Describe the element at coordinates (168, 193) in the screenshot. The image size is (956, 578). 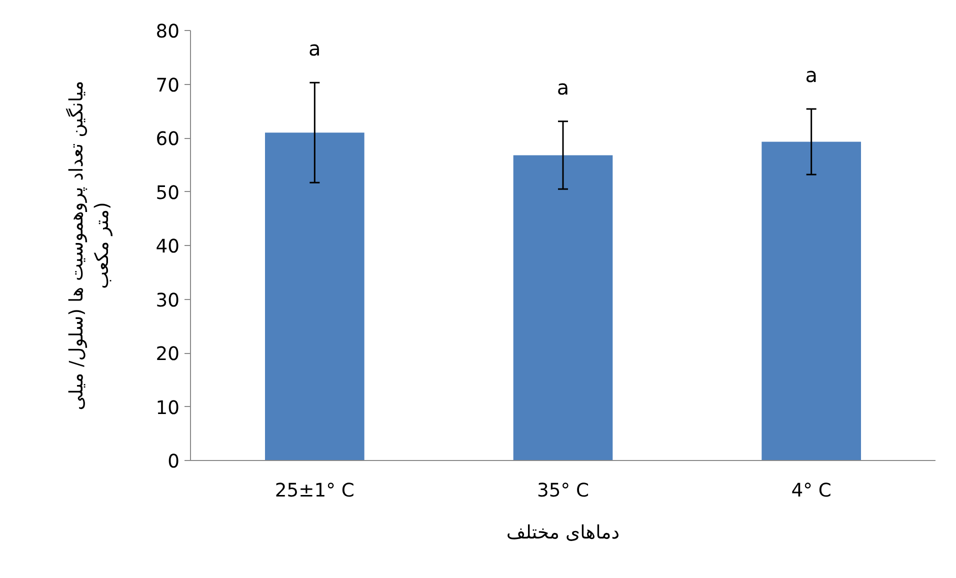
I see `y-tick-label: 50` at that location.